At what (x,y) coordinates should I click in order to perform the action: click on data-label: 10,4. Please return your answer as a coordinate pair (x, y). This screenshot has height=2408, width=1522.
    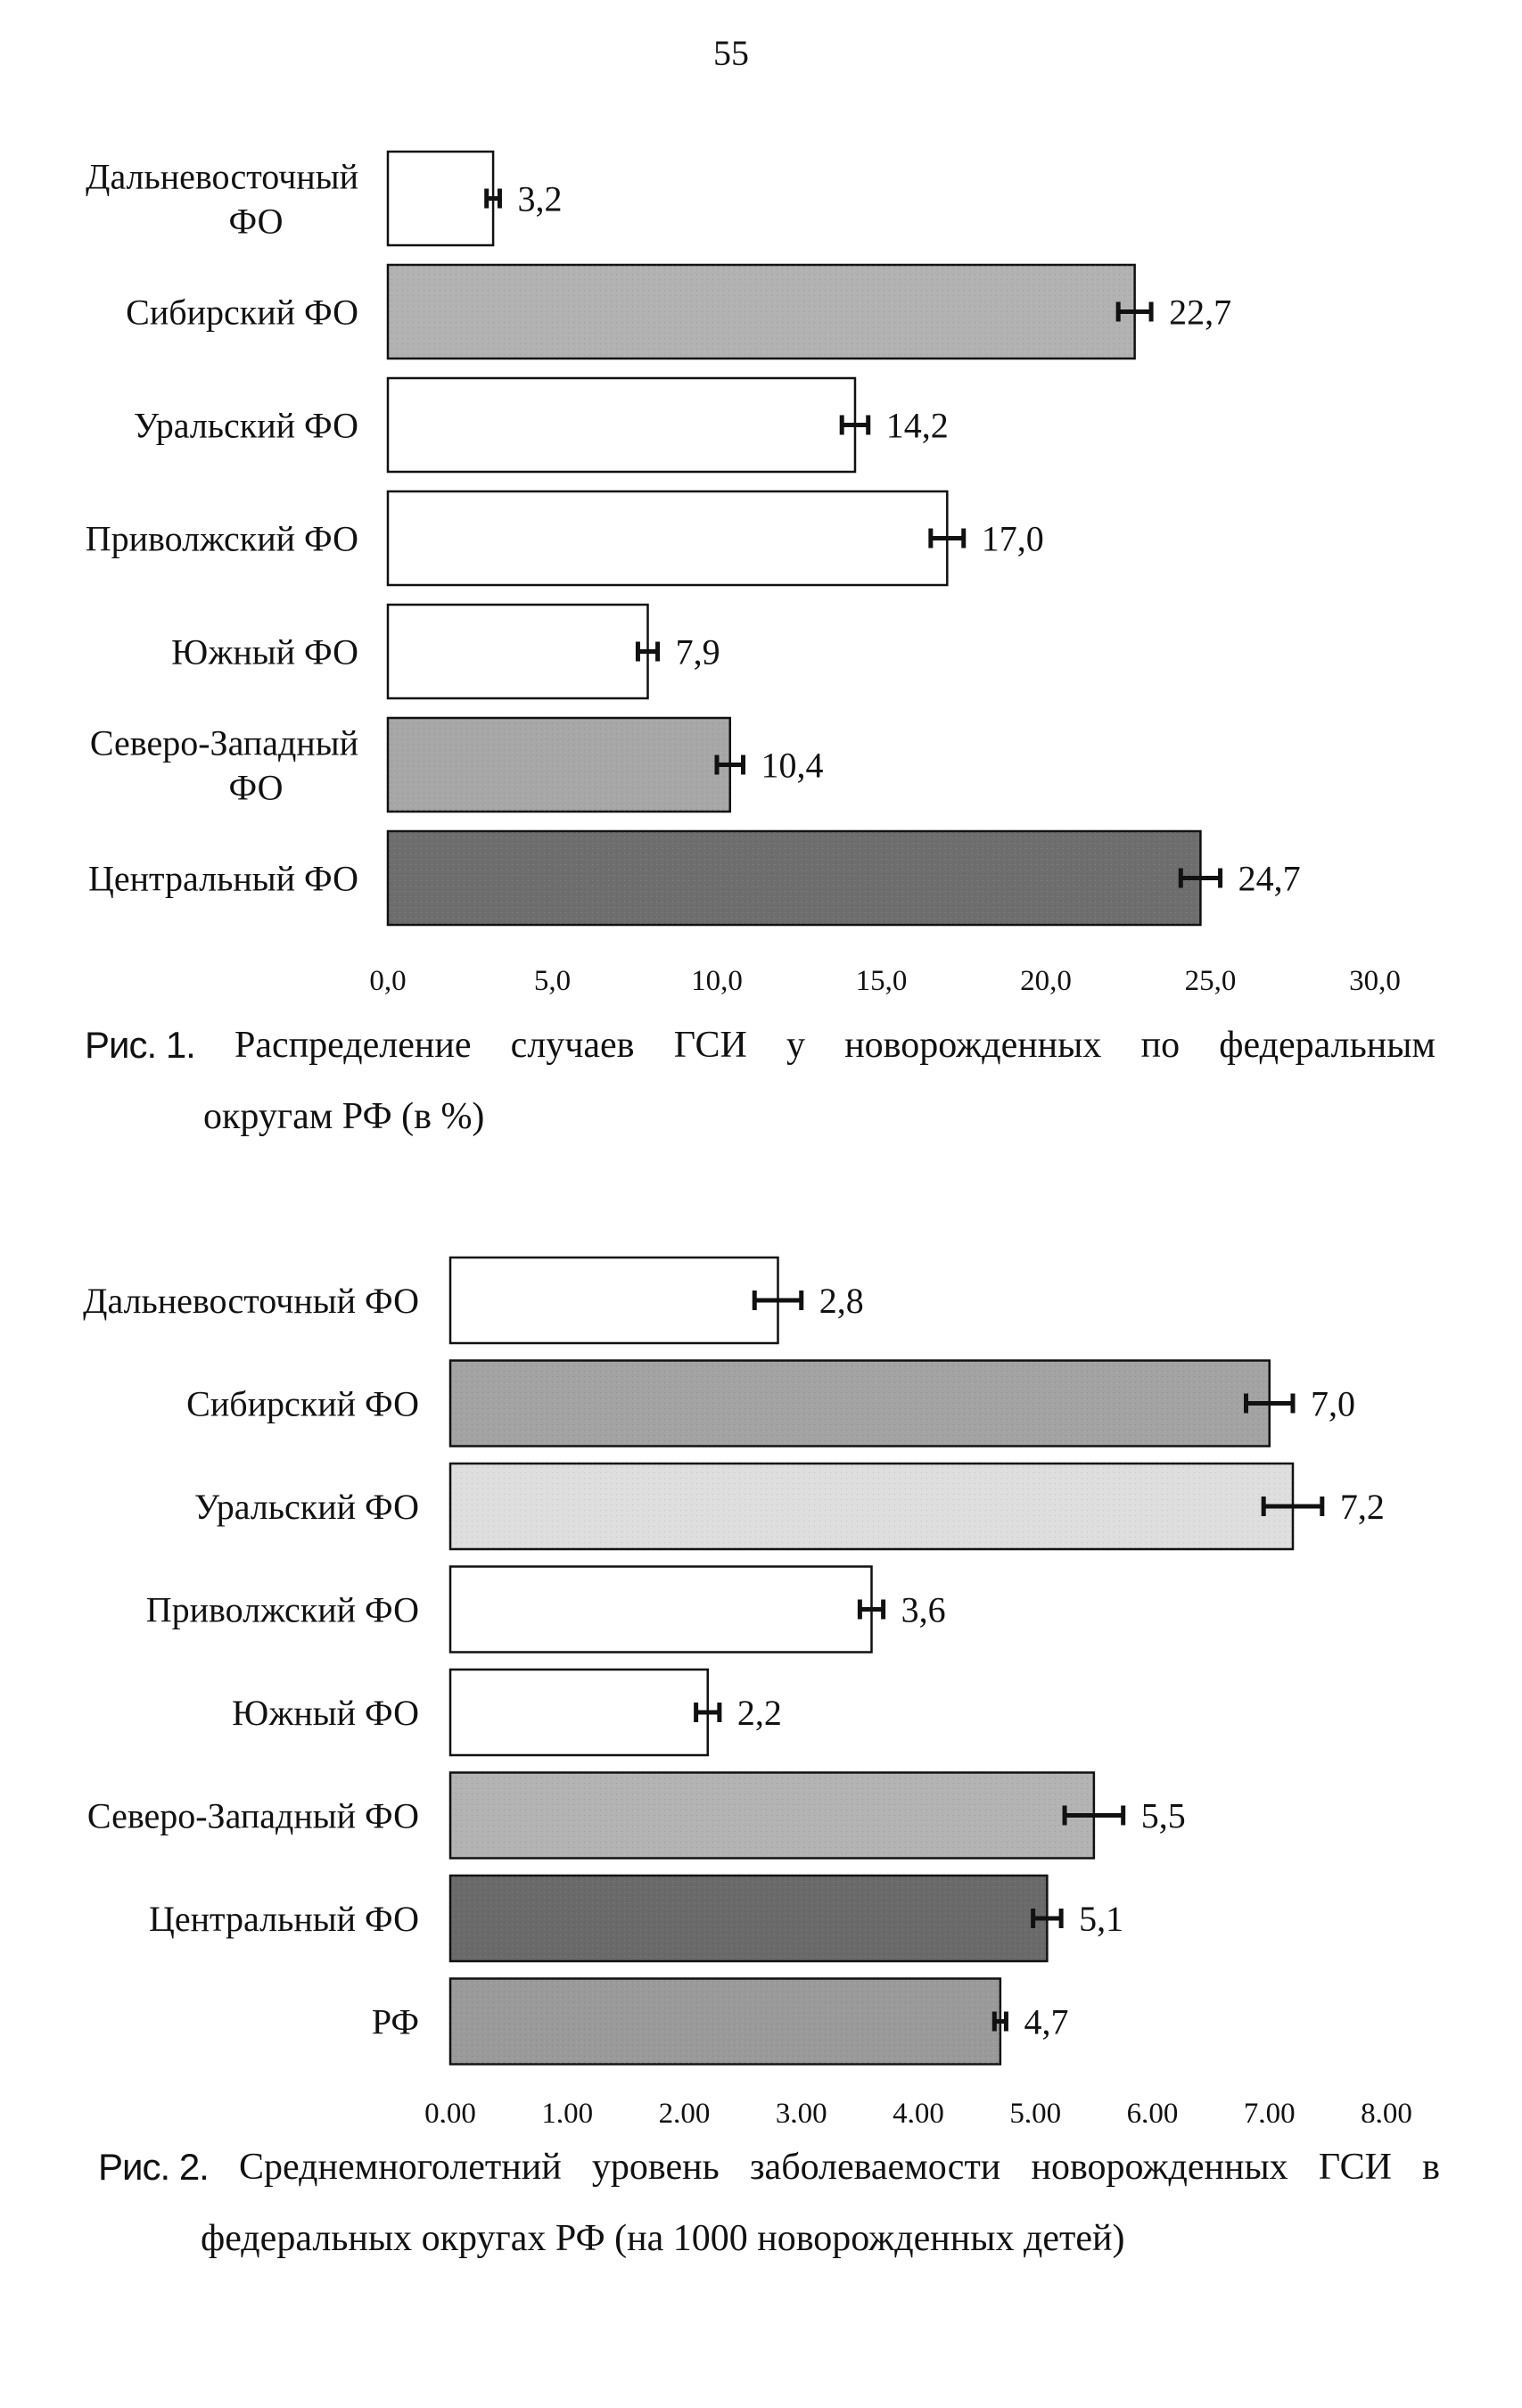
    Looking at the image, I should click on (792, 766).